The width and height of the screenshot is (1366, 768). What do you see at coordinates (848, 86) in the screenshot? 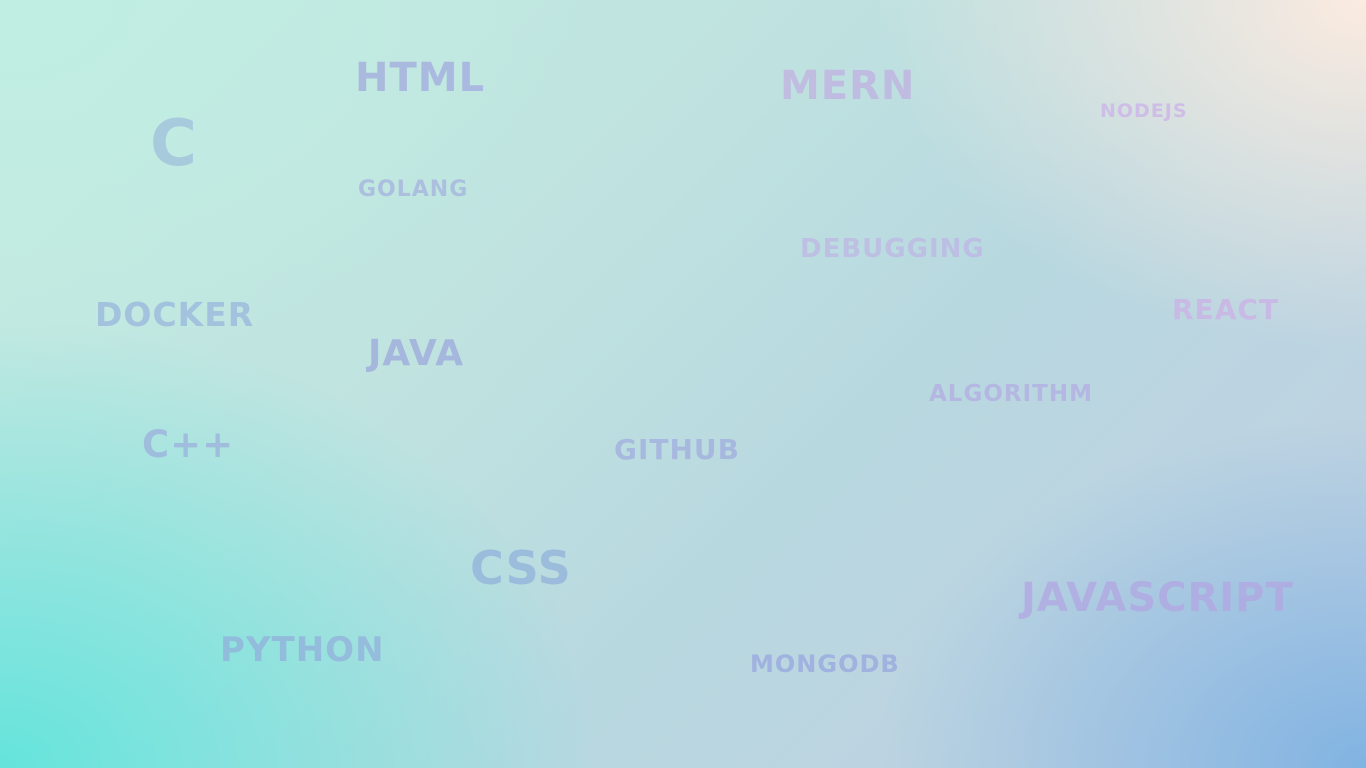
I see `word-mern: MERN` at bounding box center [848, 86].